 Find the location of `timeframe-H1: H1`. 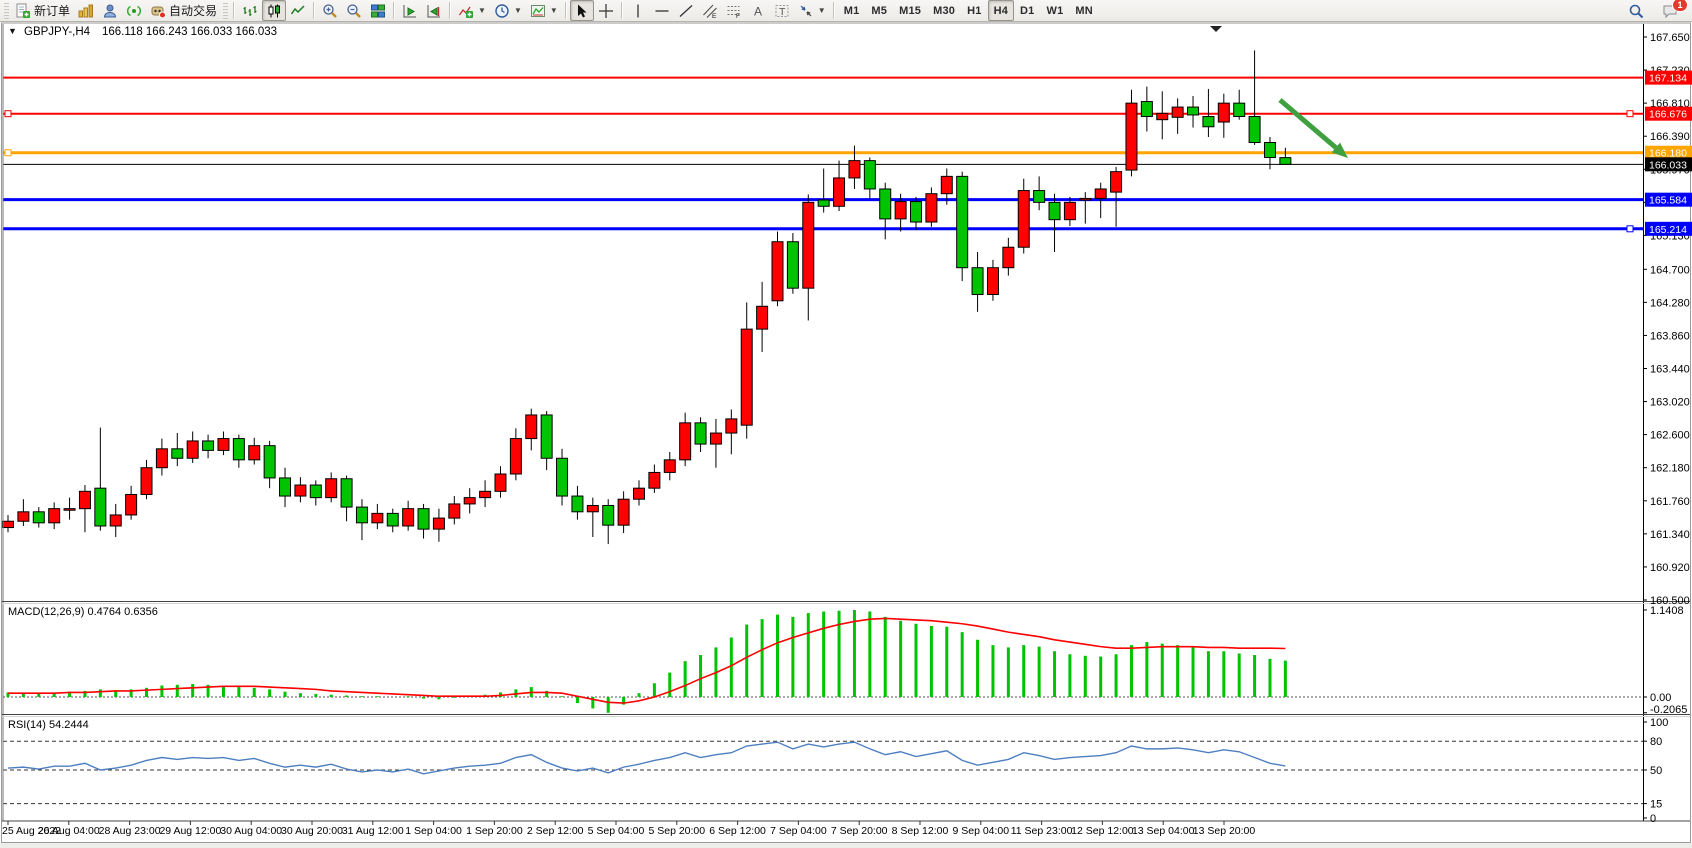

timeframe-H1: H1 is located at coordinates (974, 10).